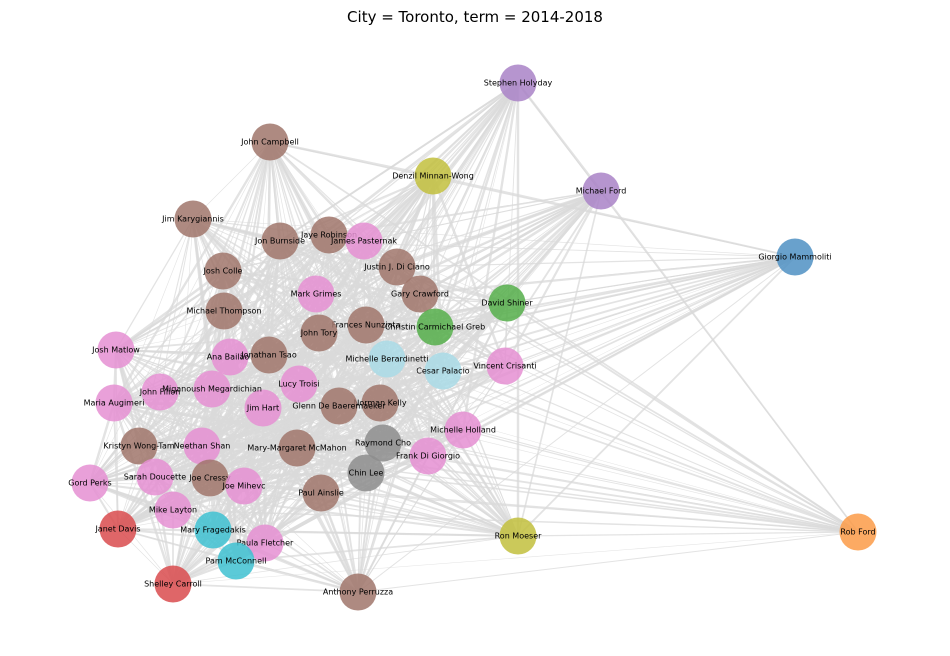  I want to click on chart-title: City = Toronto, term = 2014-2018, so click(475, 17).